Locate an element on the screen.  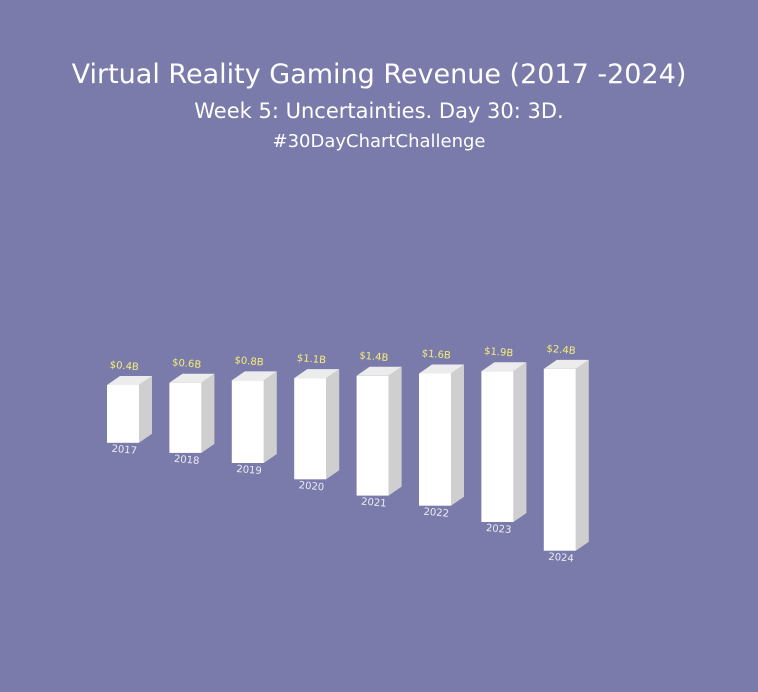
bar-2021: $1.4B 2021 is located at coordinates (379, 430).